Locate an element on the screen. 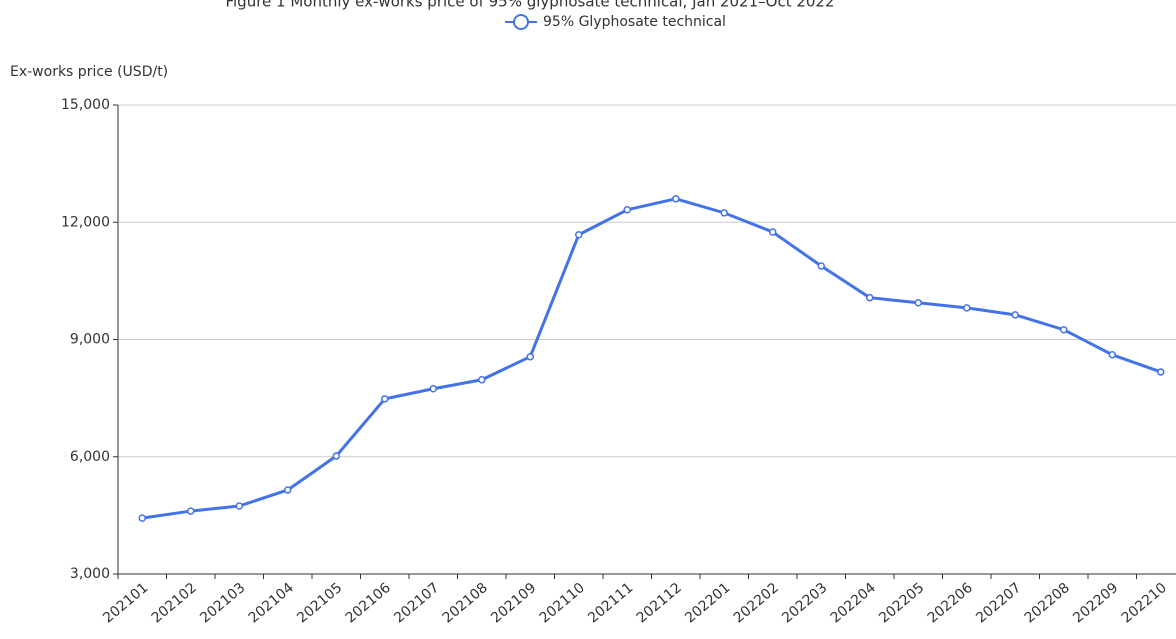 This screenshot has width=1176, height=639. x-tick-label: 202102 is located at coordinates (174, 603).